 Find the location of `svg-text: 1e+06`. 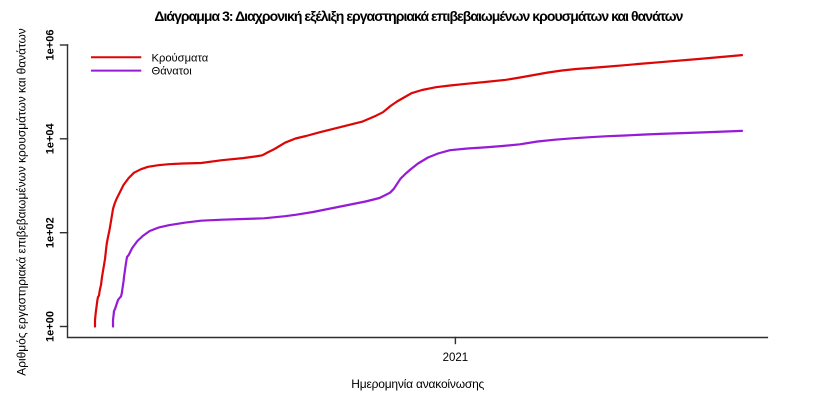

svg-text: 1e+06 is located at coordinates (50, 45).